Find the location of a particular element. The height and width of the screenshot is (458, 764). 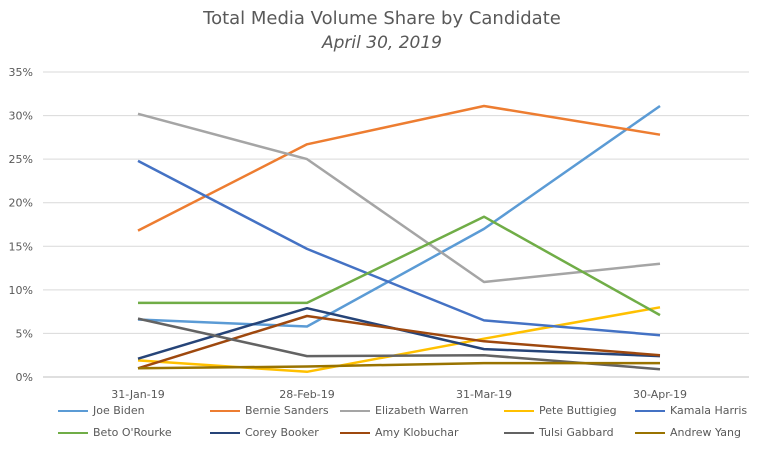

y-tick-label: 35% is located at coordinates (21, 72).